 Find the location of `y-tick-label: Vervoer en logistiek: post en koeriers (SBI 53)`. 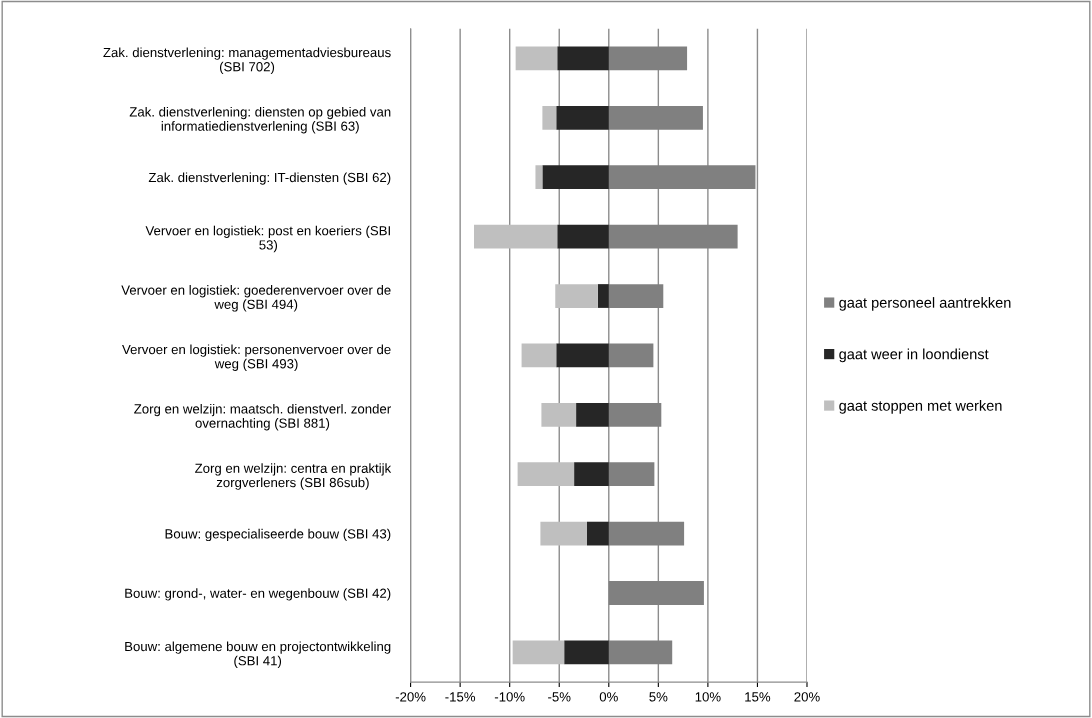

y-tick-label: Vervoer en logistiek: post en koeriers (SBI 53) is located at coordinates (267, 239).